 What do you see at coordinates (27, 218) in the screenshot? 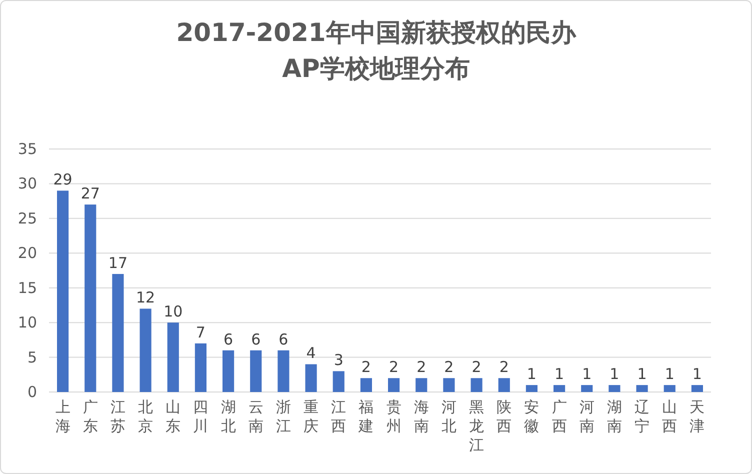
I see `y-tick-label: 25` at bounding box center [27, 218].